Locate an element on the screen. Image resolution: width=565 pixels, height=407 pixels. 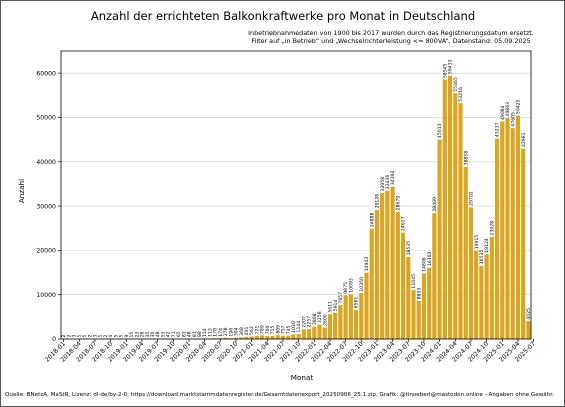
y-tick-label: 60000 is located at coordinates (46, 73).